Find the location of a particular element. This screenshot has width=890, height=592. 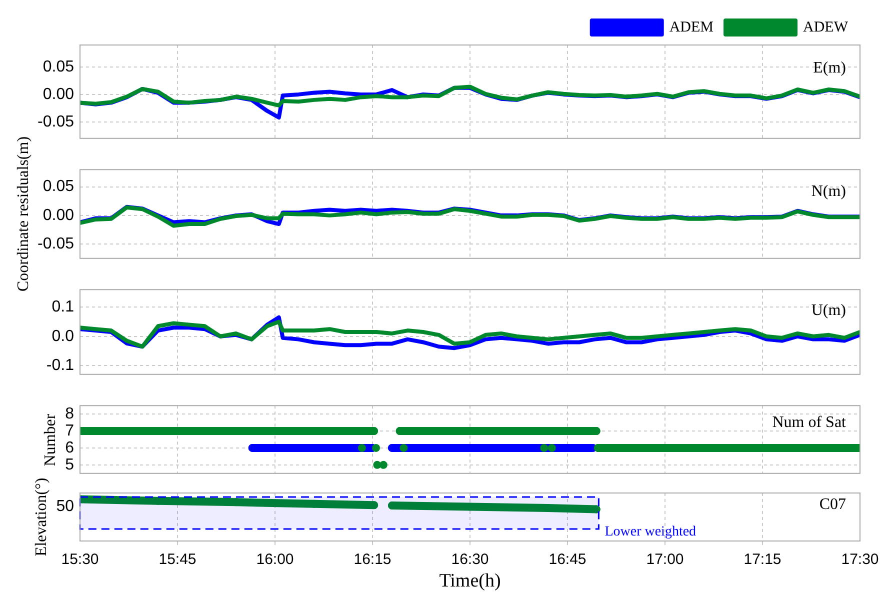

y-axis-title: Number is located at coordinates (51, 439).